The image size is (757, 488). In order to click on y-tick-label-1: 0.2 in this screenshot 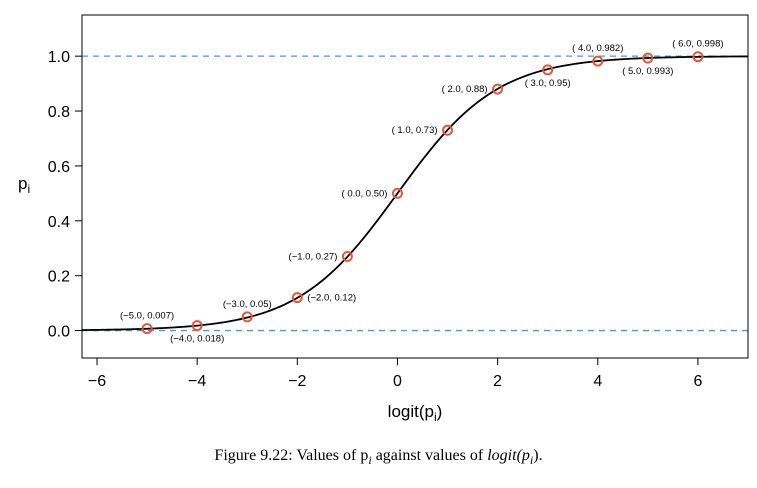, I will do `click(59, 277)`.